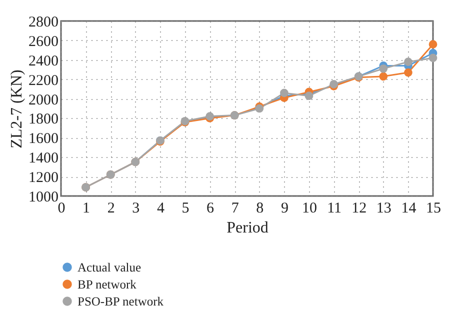 Image resolution: width=474 pixels, height=334 pixels. Describe the element at coordinates (111, 208) in the screenshot. I see `x-tick-label: 2` at that location.